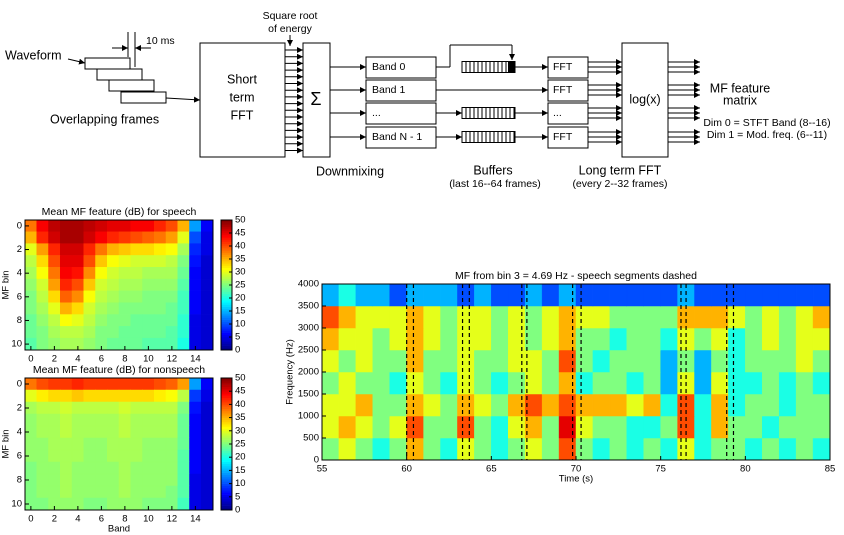  Describe the element at coordinates (119, 74) in the screenshot. I see `frame` at that location.